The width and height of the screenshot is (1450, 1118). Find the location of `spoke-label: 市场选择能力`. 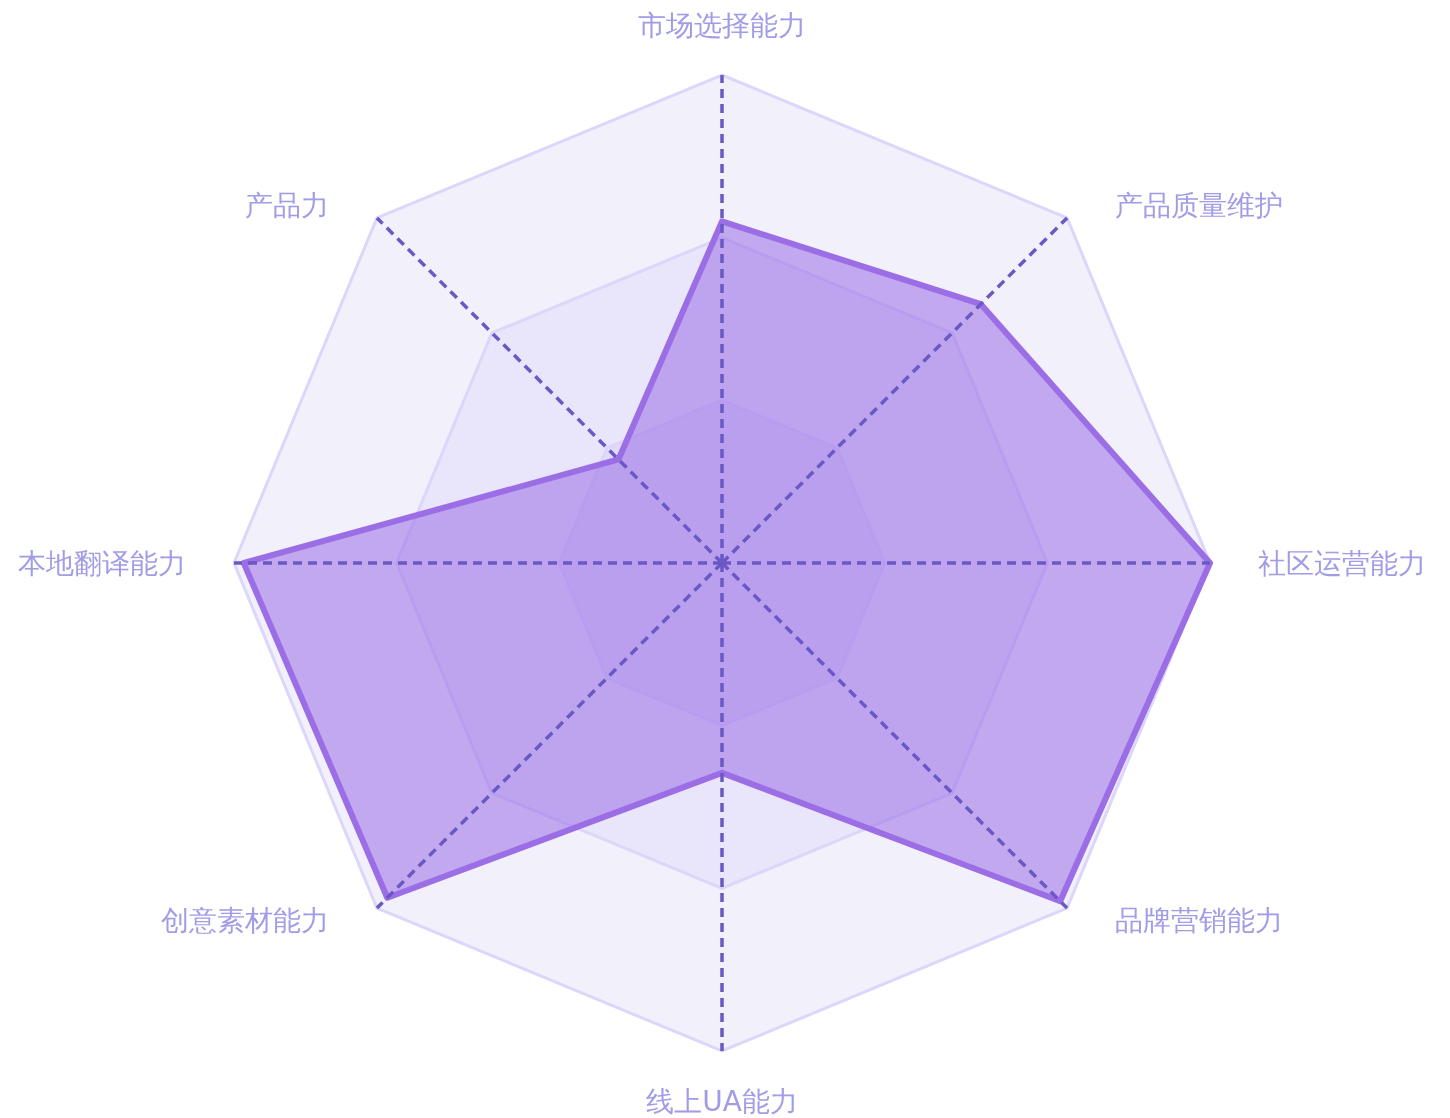

spoke-label: 市场选择能力 is located at coordinates (722, 25).